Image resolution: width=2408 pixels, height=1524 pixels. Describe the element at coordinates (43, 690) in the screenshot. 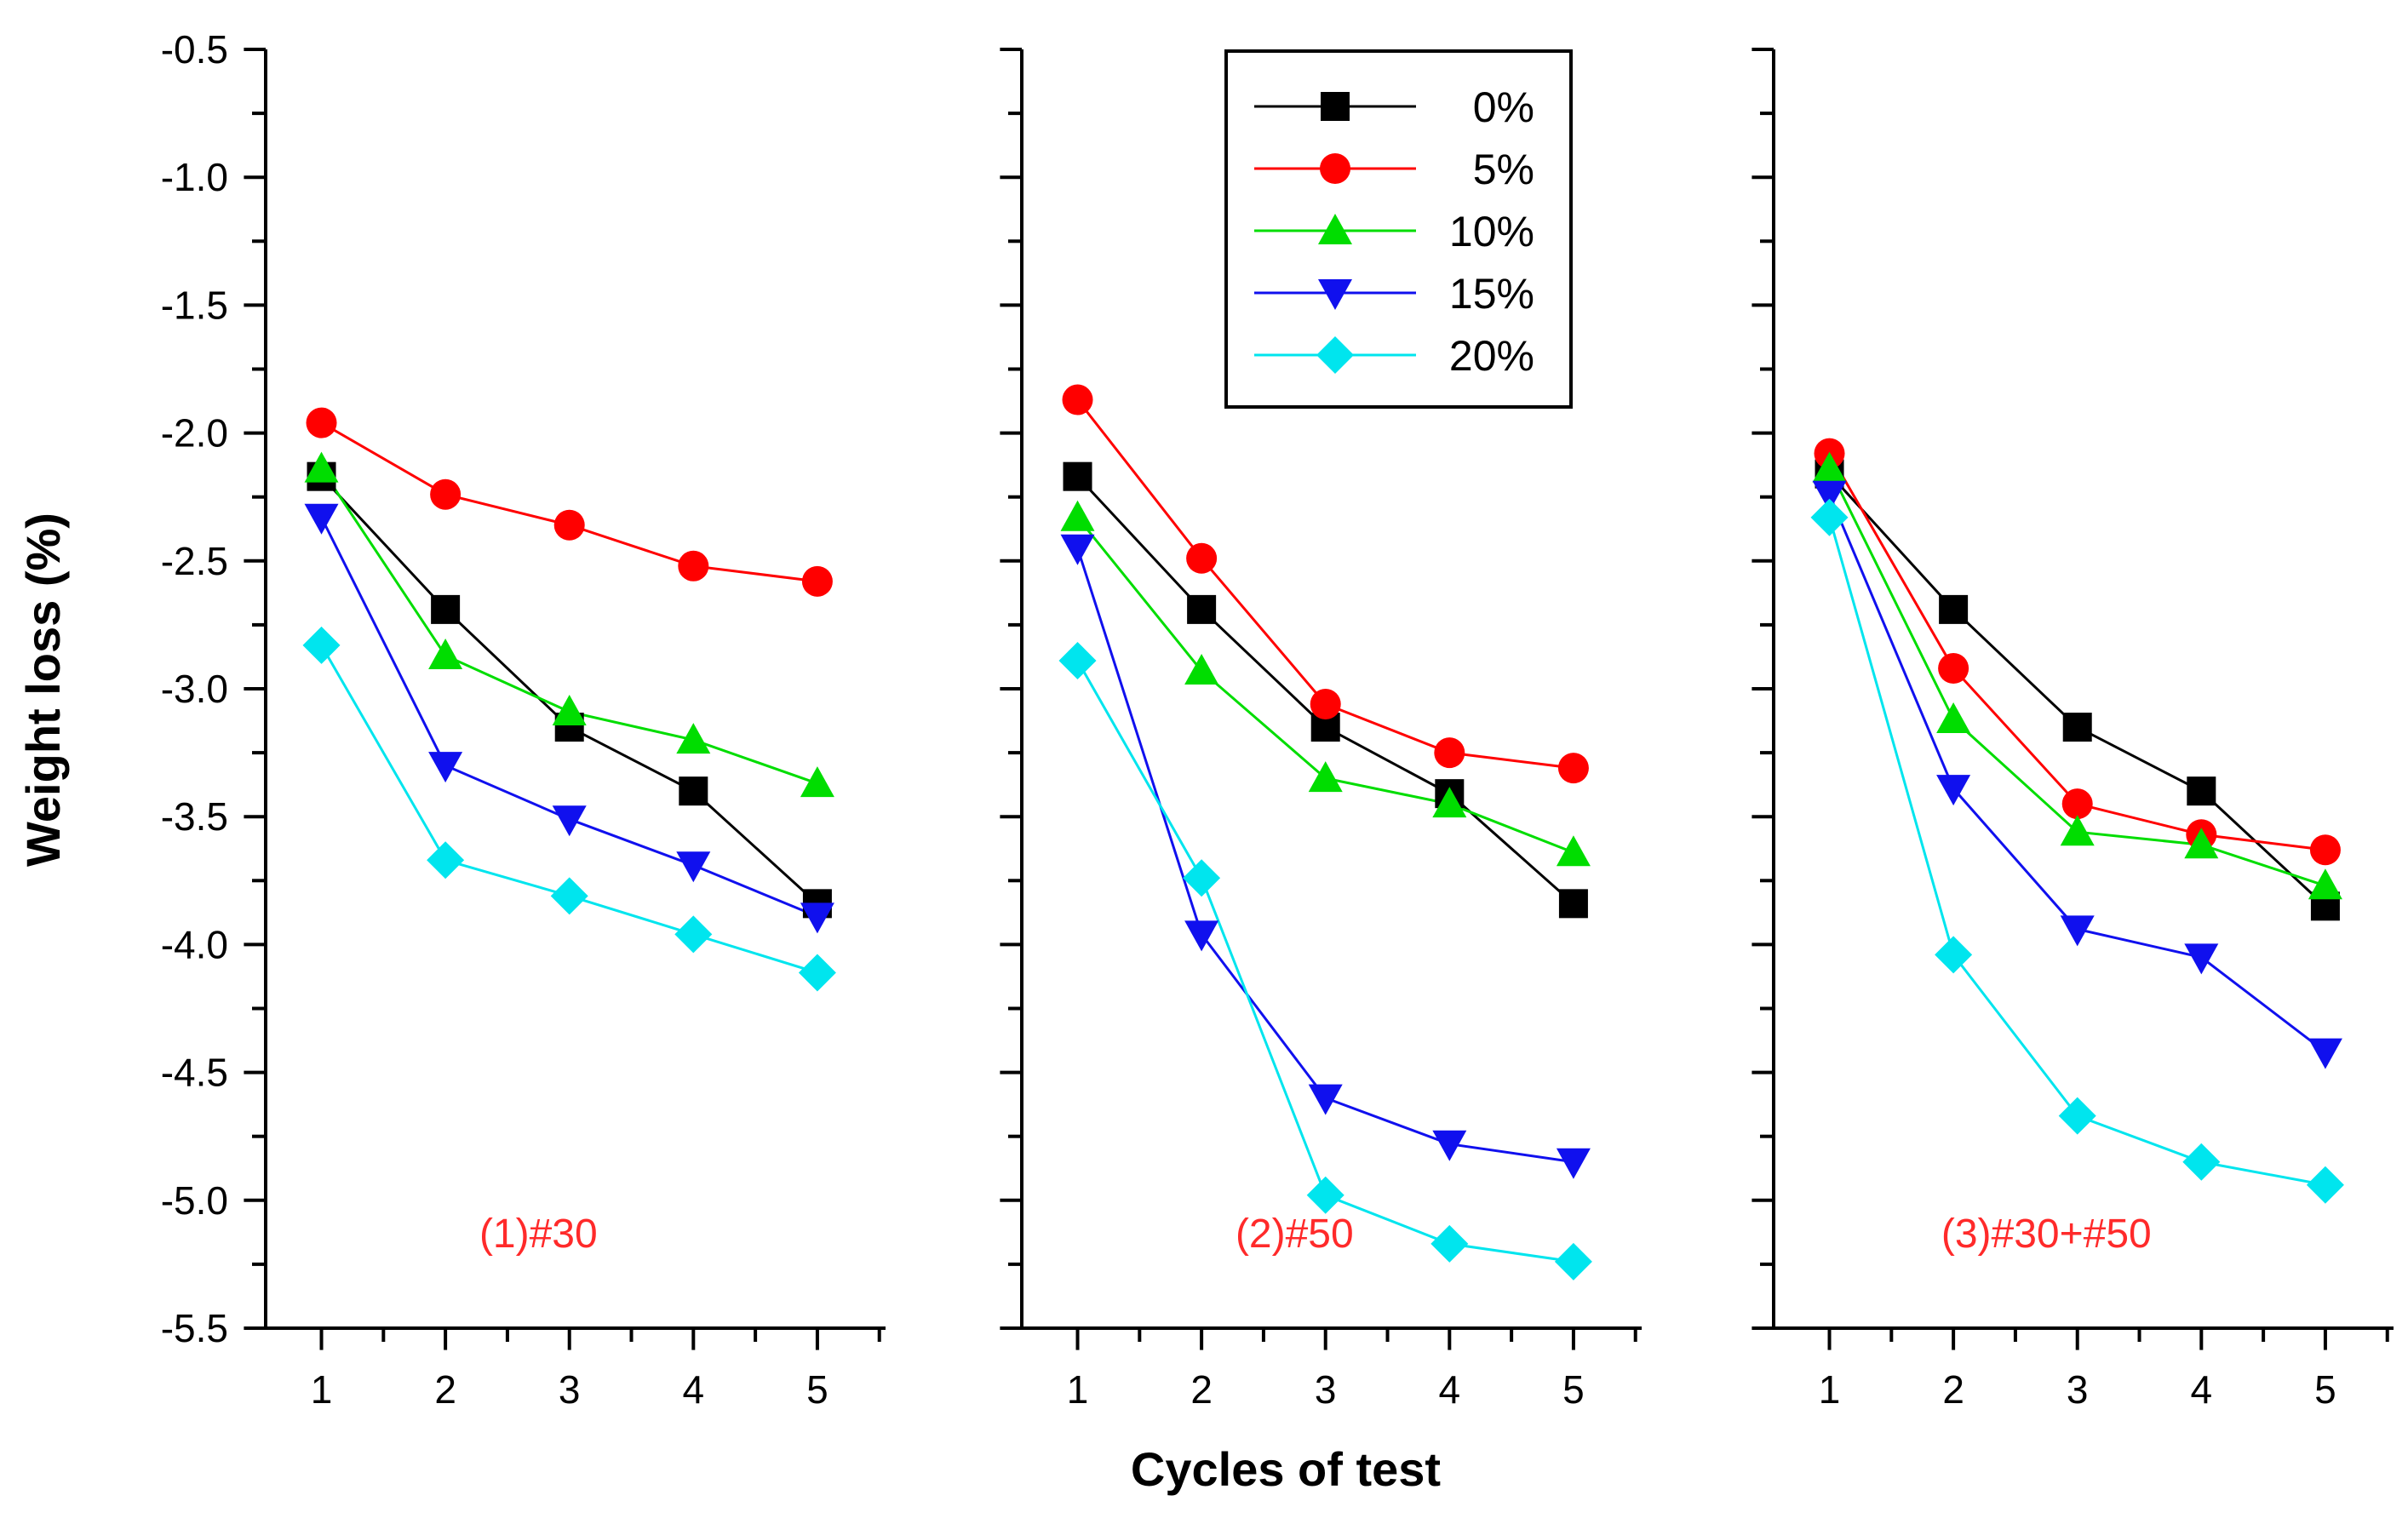

I see `y-axis-title: Weight loss (%)` at that location.